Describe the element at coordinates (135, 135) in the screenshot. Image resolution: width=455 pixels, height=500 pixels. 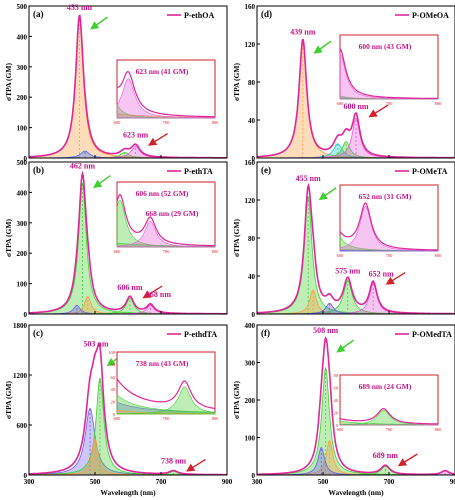
I see `peak-annotation: 623 nm` at that location.